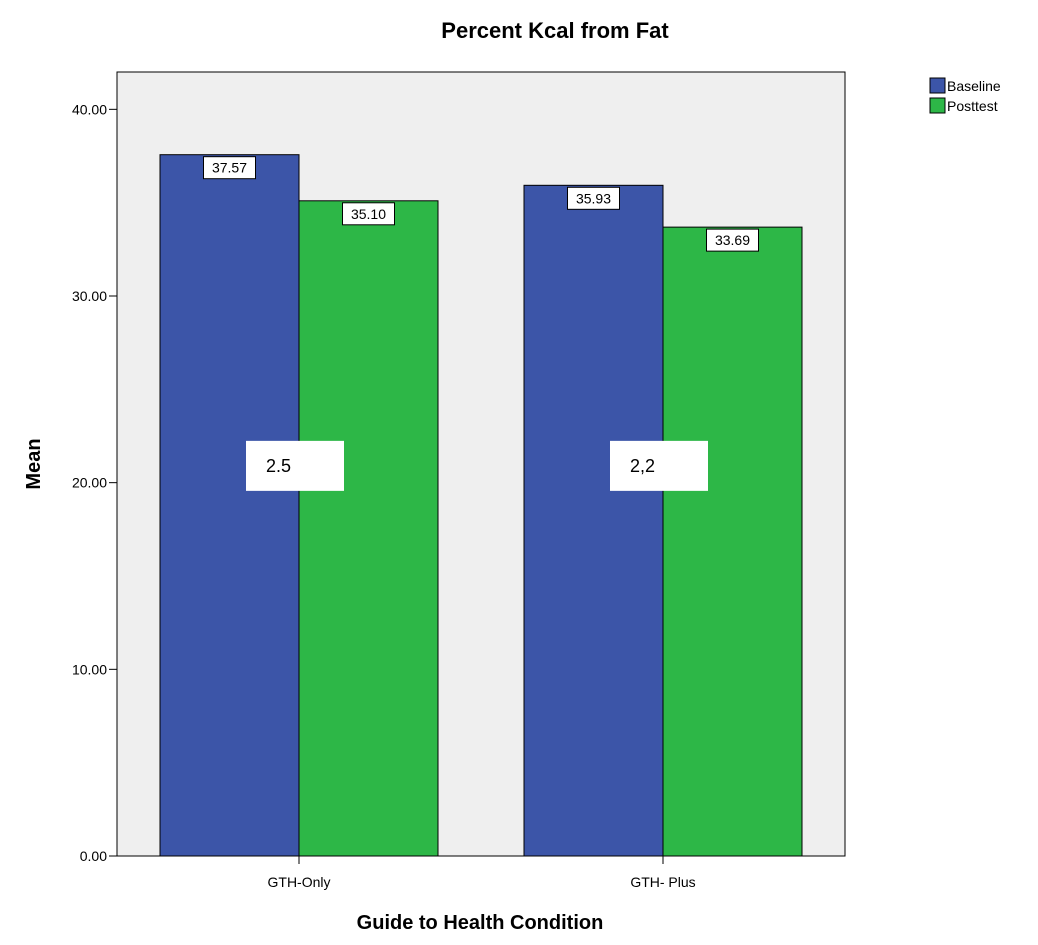  Describe the element at coordinates (965, 95) in the screenshot. I see `legend: Baseline Posttest` at that location.